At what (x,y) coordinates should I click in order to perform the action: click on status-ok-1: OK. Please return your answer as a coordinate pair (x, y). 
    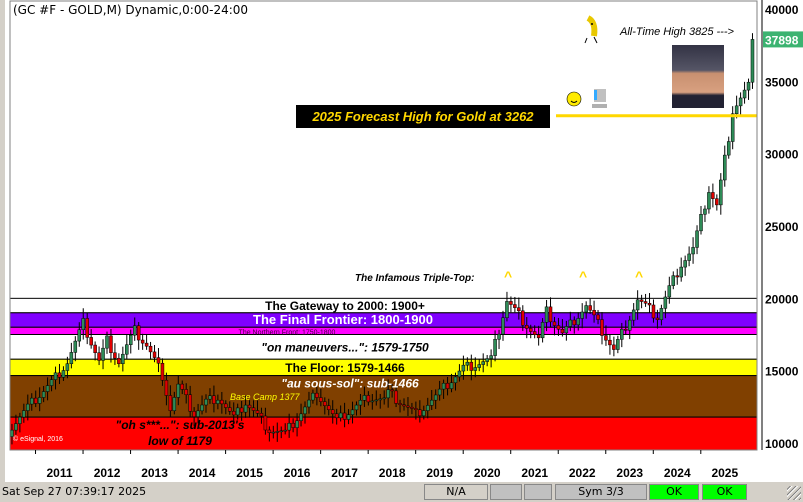
    Looking at the image, I should click on (674, 492).